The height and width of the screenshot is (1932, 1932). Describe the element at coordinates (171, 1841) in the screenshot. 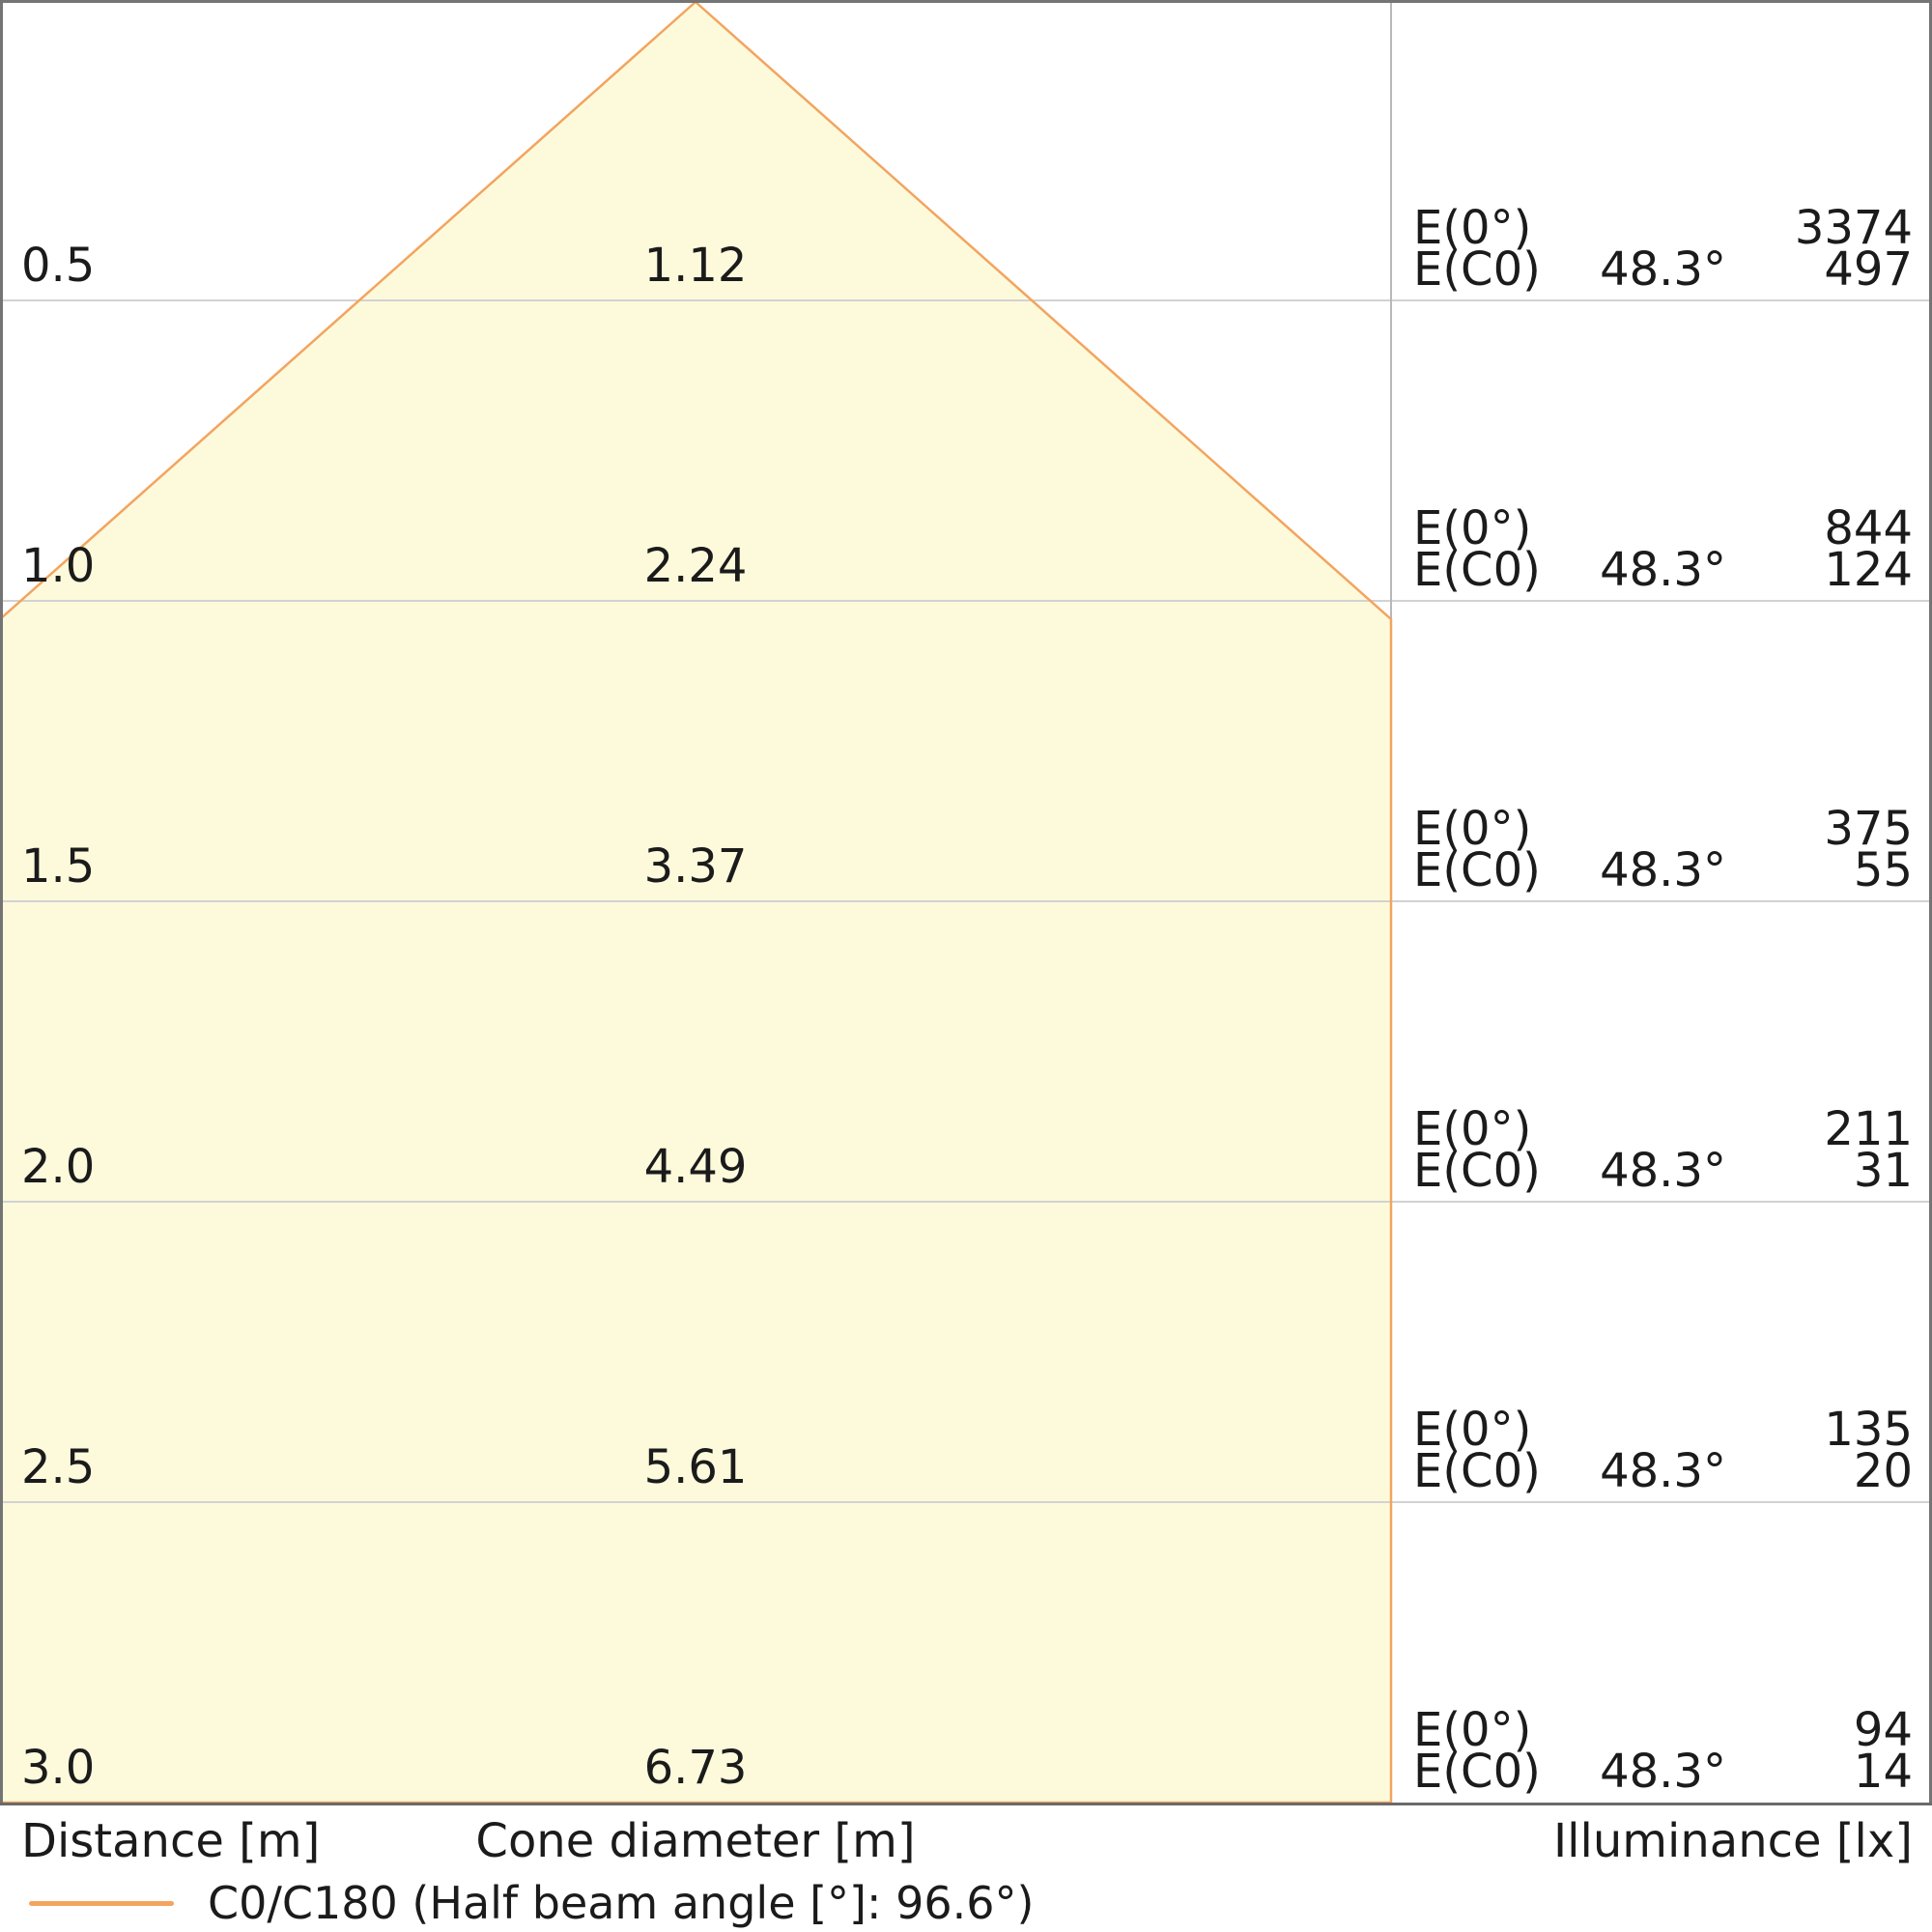

I see `x-axis-label-distance: Distance [m]` at that location.